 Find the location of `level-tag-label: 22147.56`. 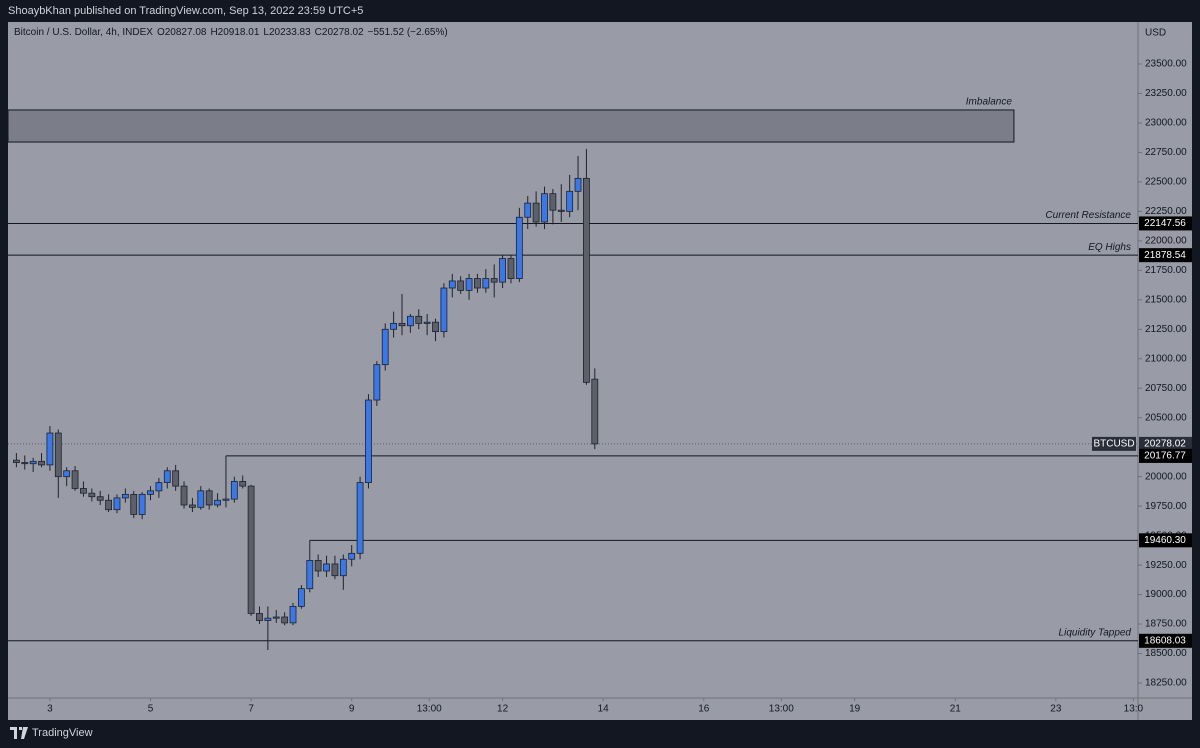

level-tag-label: 22147.56 is located at coordinates (1165, 223).